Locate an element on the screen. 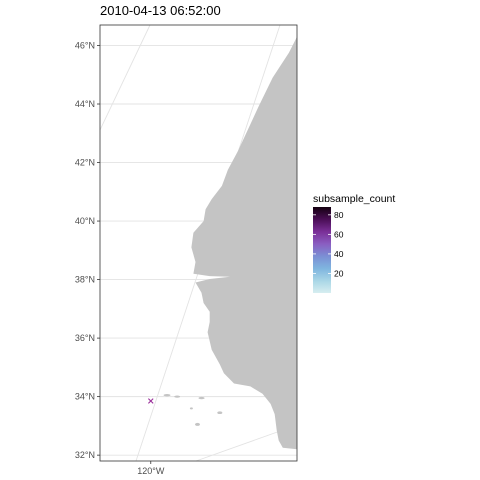 This screenshot has width=480, height=480. data-point-stroke is located at coordinates (150, 401).